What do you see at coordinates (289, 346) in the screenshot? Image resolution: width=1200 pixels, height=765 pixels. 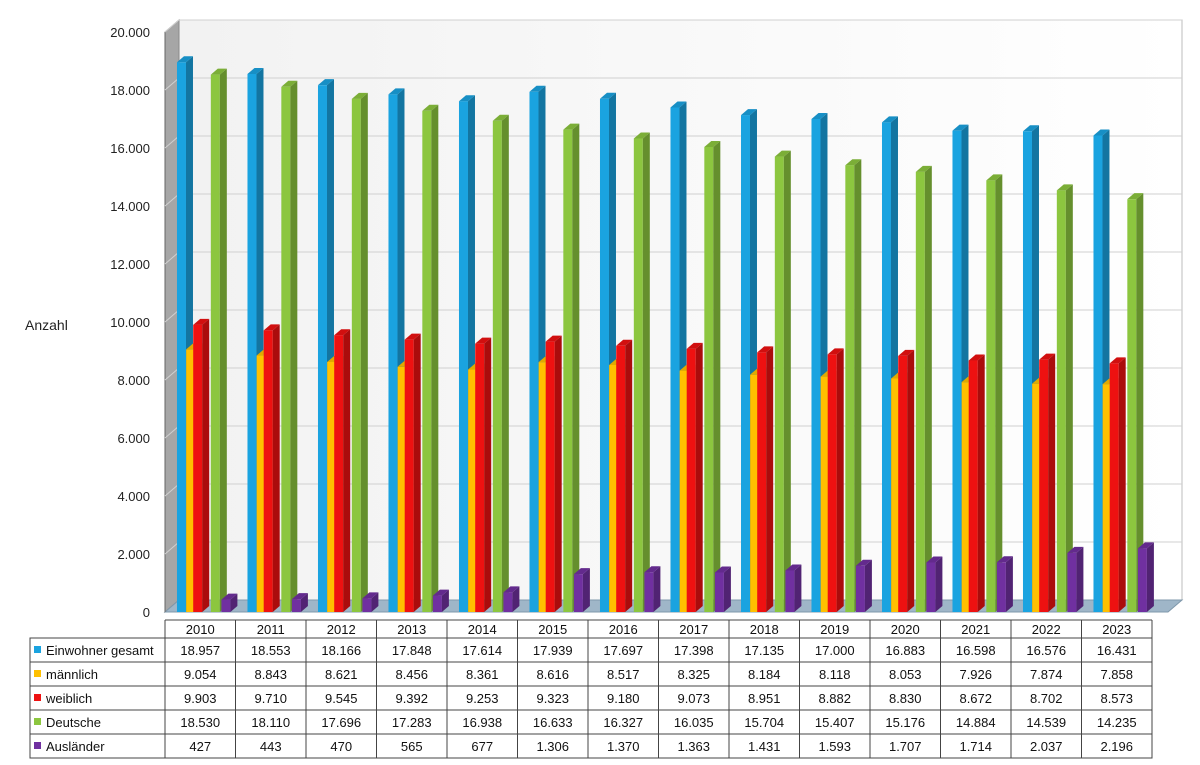 I see `bar-Deutsche-2011` at bounding box center [289, 346].